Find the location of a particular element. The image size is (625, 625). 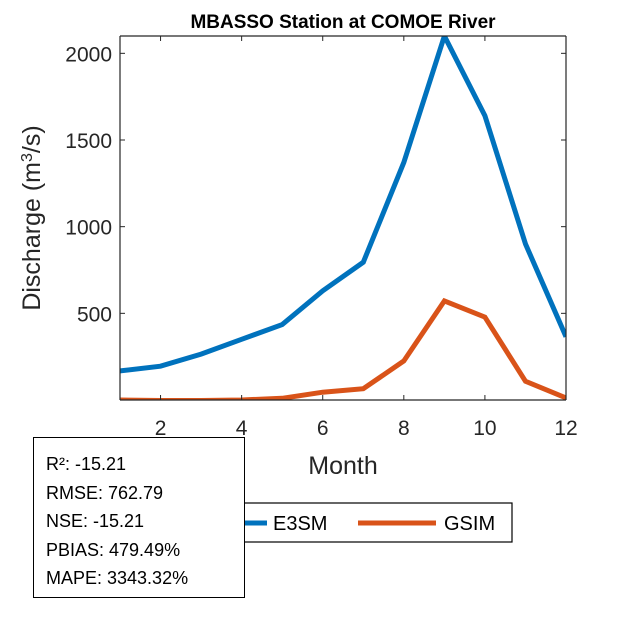

stats-rmse: RMSE: 762.79 is located at coordinates (105, 492).